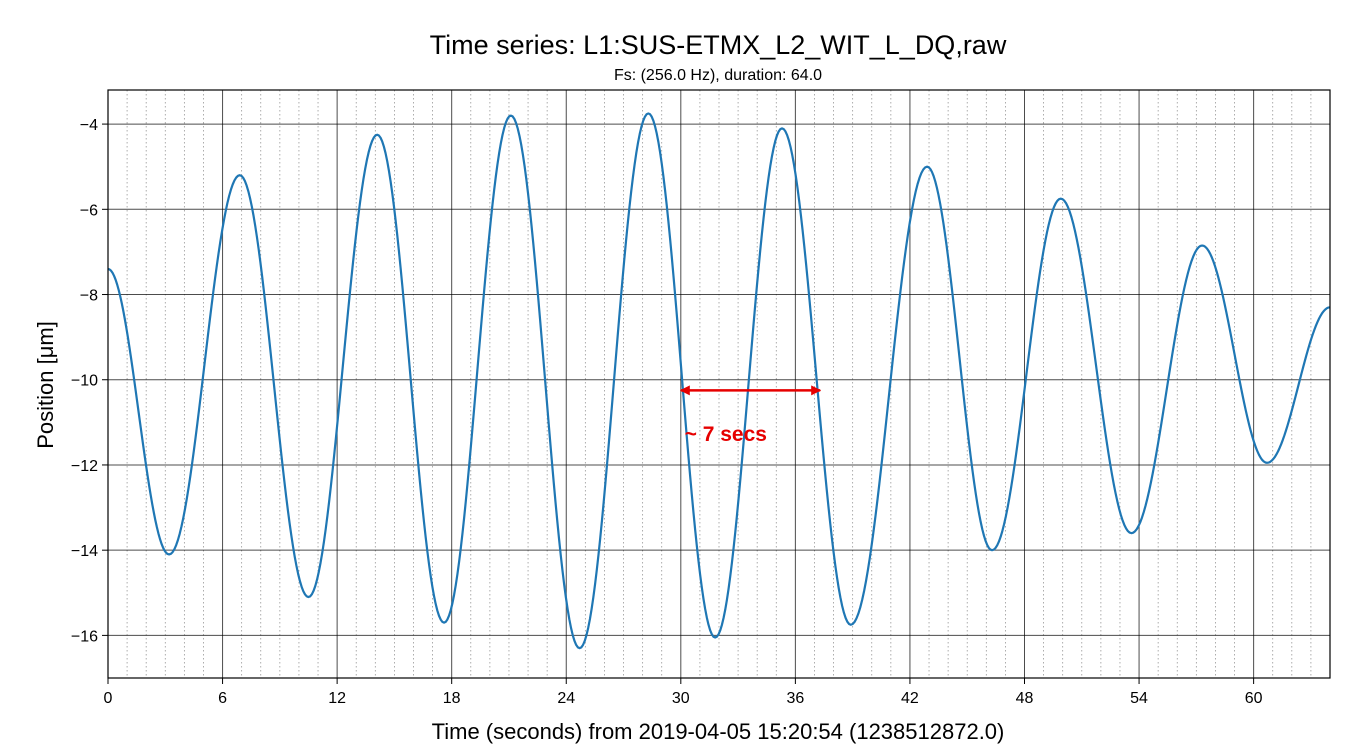 The height and width of the screenshot is (752, 1356). Describe the element at coordinates (222, 698) in the screenshot. I see `x-tick-label: 6` at that location.